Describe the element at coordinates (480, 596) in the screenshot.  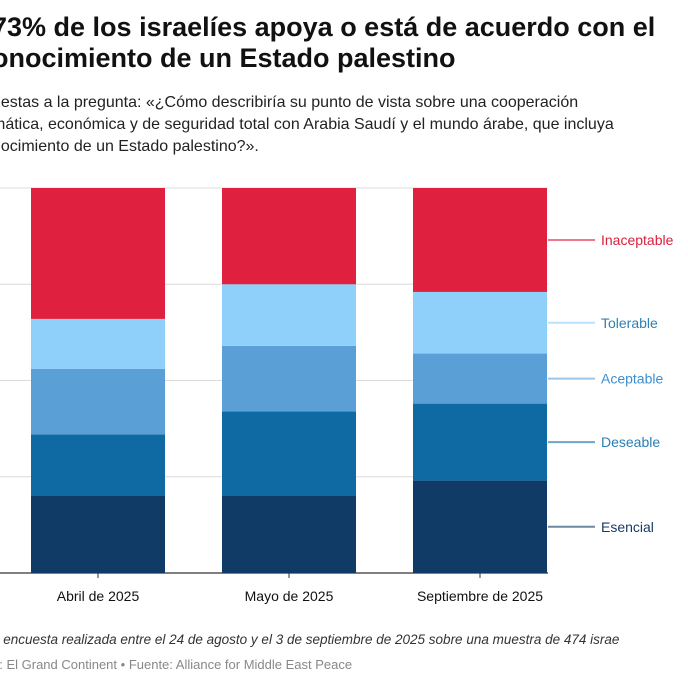
I see `x-tick-label-3: Septiembre de 2025` at that location.